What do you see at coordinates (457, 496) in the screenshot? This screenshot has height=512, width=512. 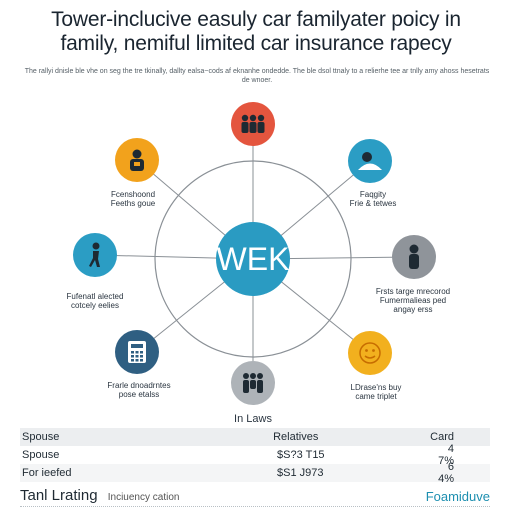 I see `footer-brand: Foamiduve` at bounding box center [457, 496].